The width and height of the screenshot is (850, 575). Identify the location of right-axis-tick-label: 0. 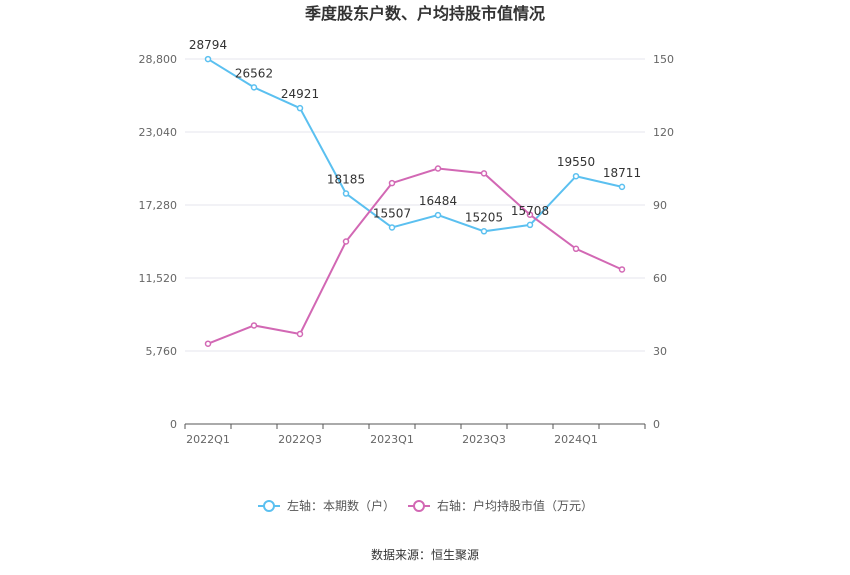
(656, 424).